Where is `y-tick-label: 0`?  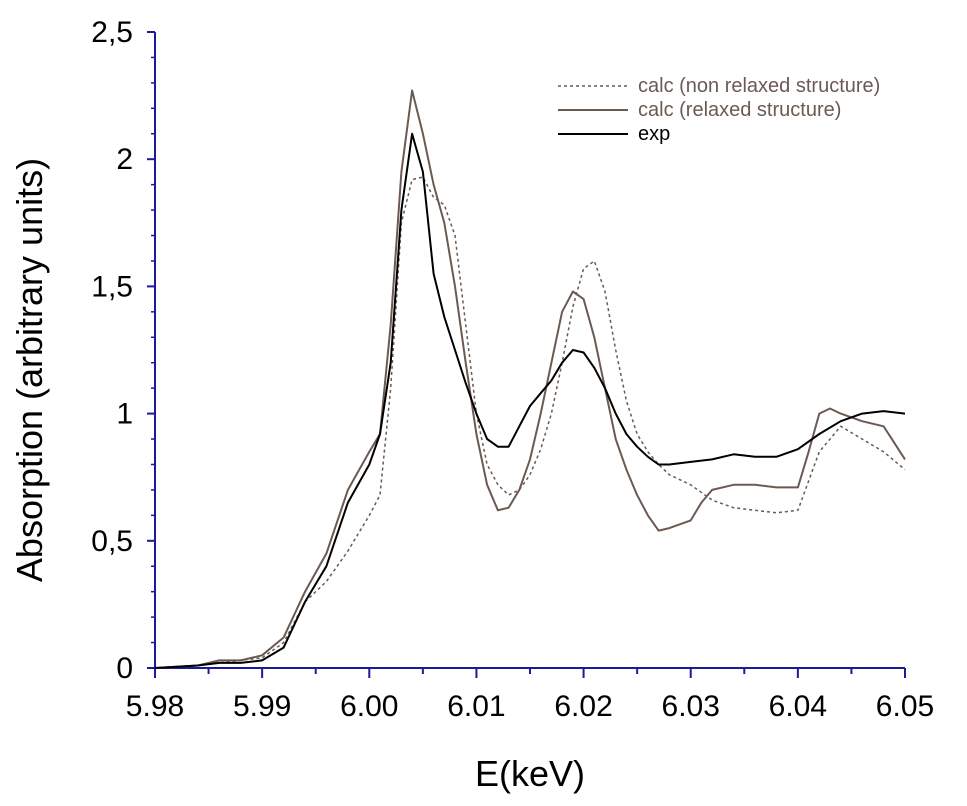
y-tick-label: 0 is located at coordinates (124, 668).